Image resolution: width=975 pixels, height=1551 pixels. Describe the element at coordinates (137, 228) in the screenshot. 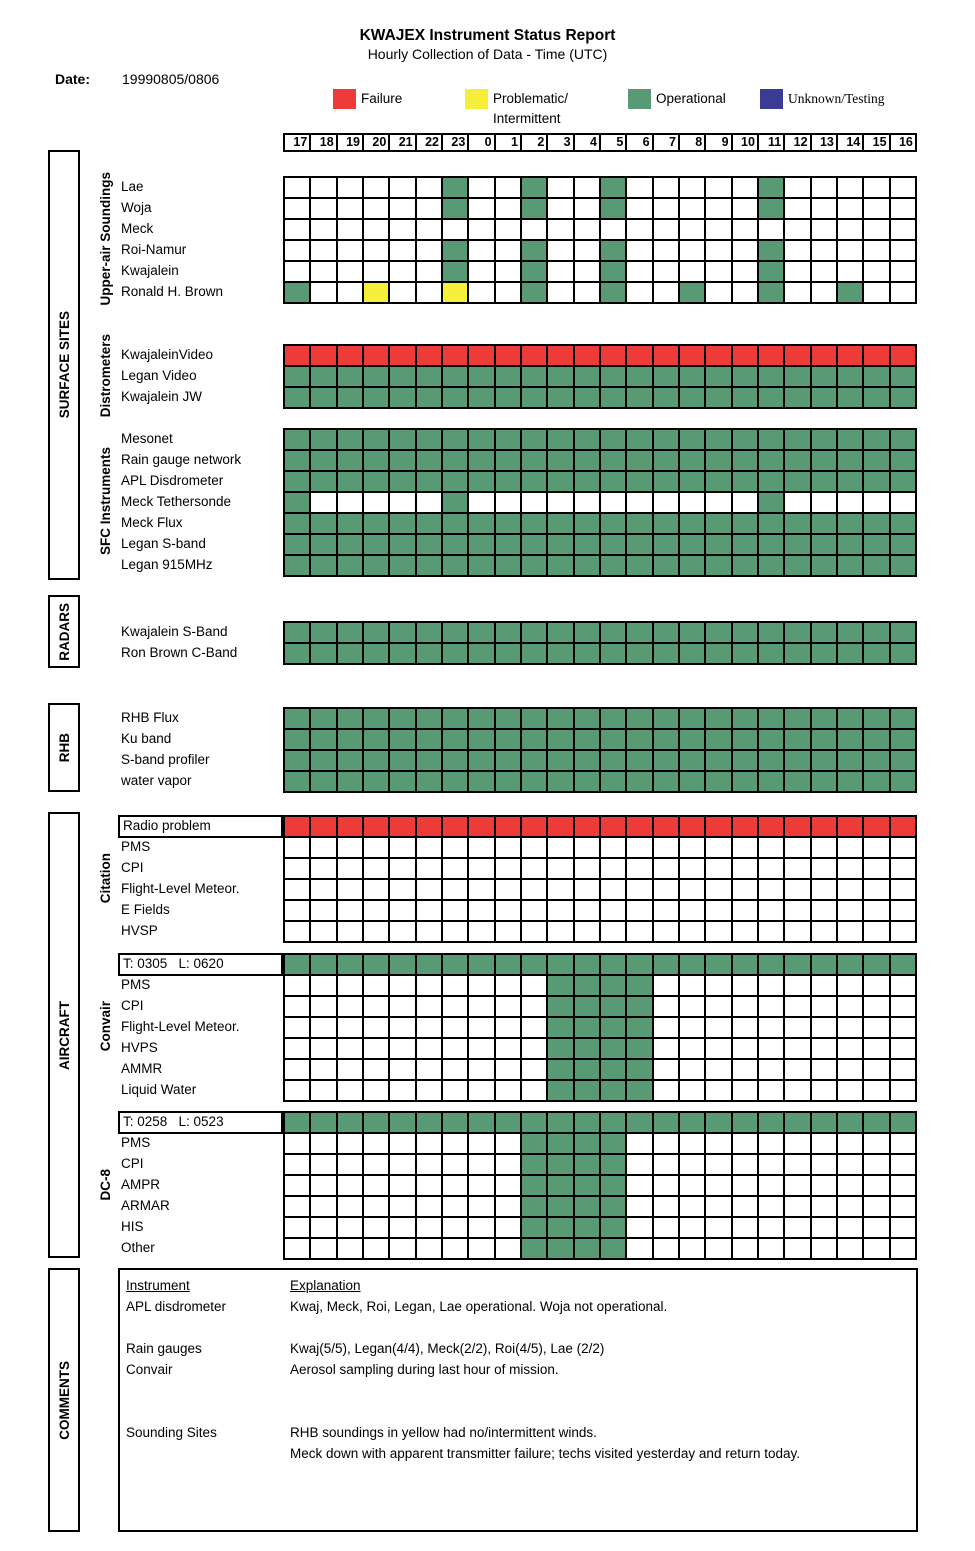

I see `row-label: Meck` at that location.